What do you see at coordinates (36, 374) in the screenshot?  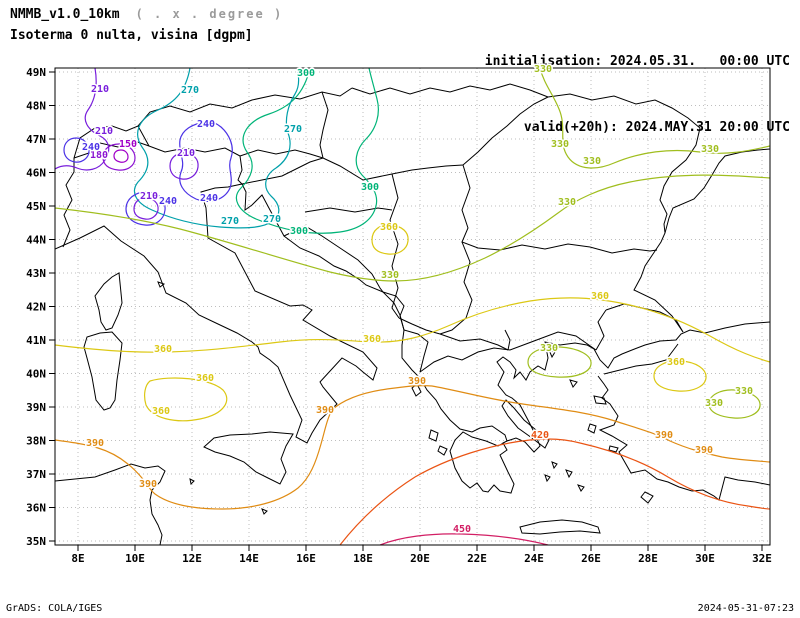 I see `lat-tick-label: 40N` at bounding box center [36, 374].